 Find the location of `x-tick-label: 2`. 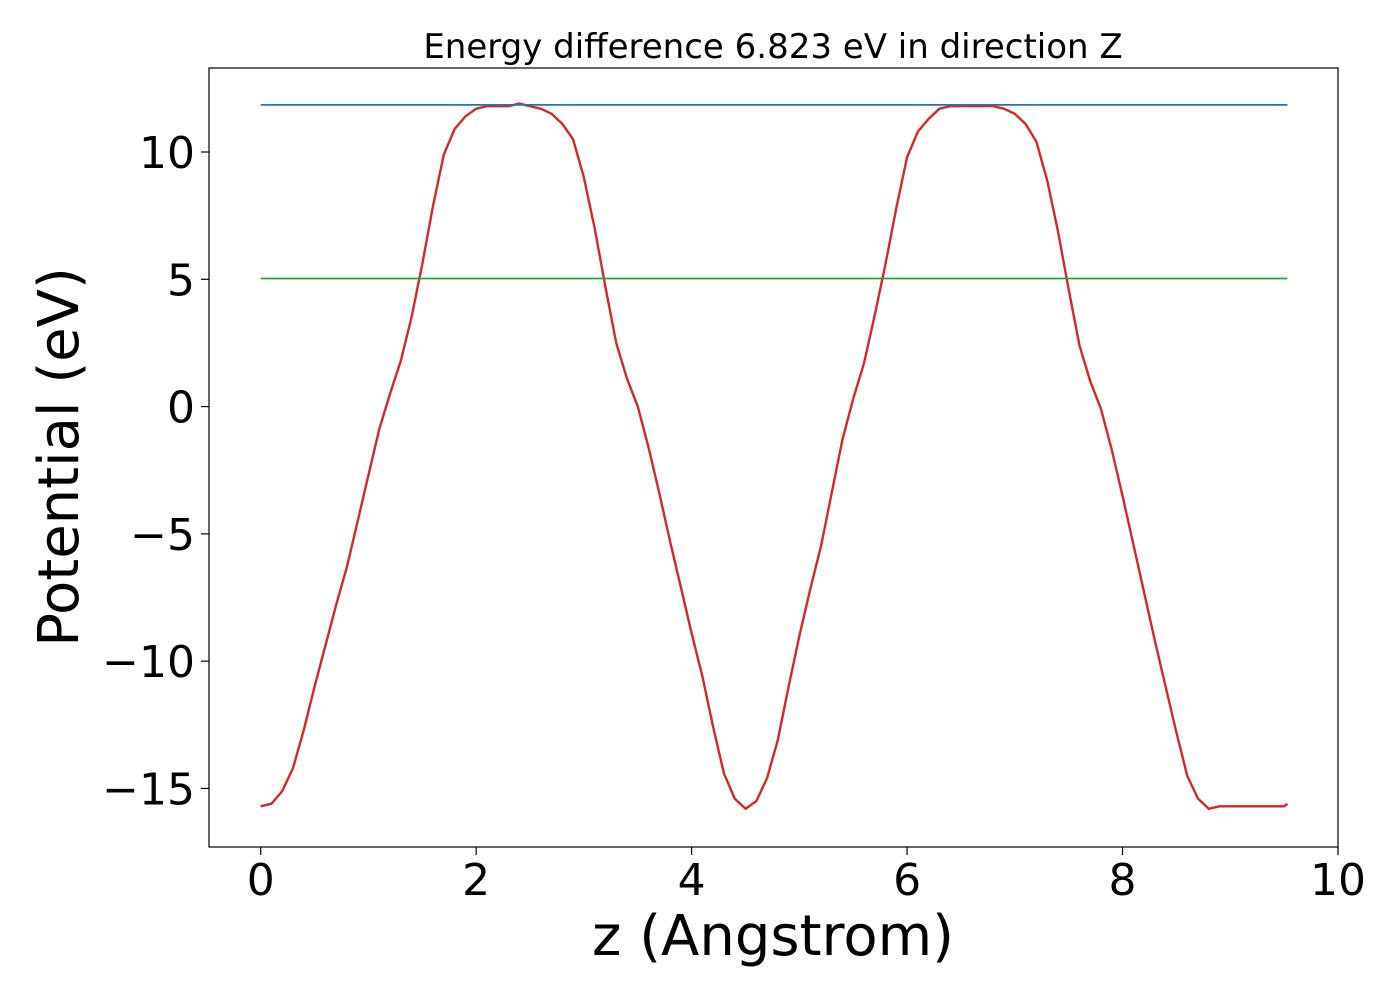

x-tick-label: 2 is located at coordinates (476, 880).